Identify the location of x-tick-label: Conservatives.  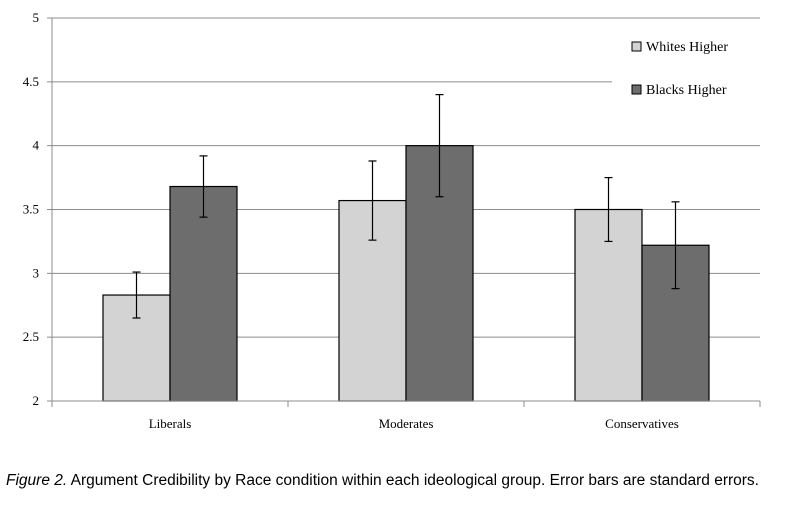
(642, 423).